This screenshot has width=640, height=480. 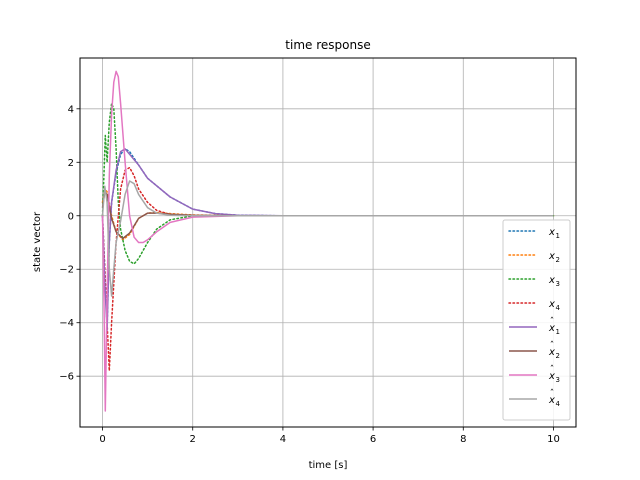 I want to click on y-tick-label: −6, so click(x=66, y=377).